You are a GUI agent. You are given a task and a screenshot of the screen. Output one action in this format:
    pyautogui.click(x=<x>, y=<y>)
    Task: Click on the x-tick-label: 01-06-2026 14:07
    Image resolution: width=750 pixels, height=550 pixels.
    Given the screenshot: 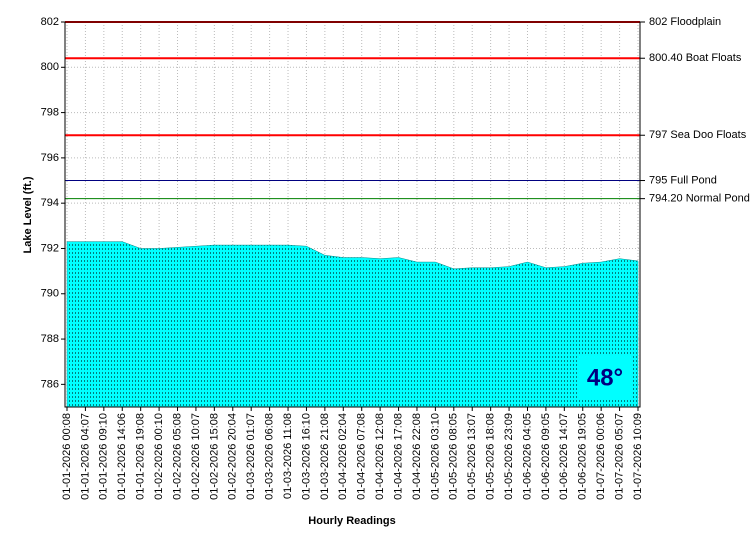 What is the action you would take?
    pyautogui.click(x=564, y=456)
    